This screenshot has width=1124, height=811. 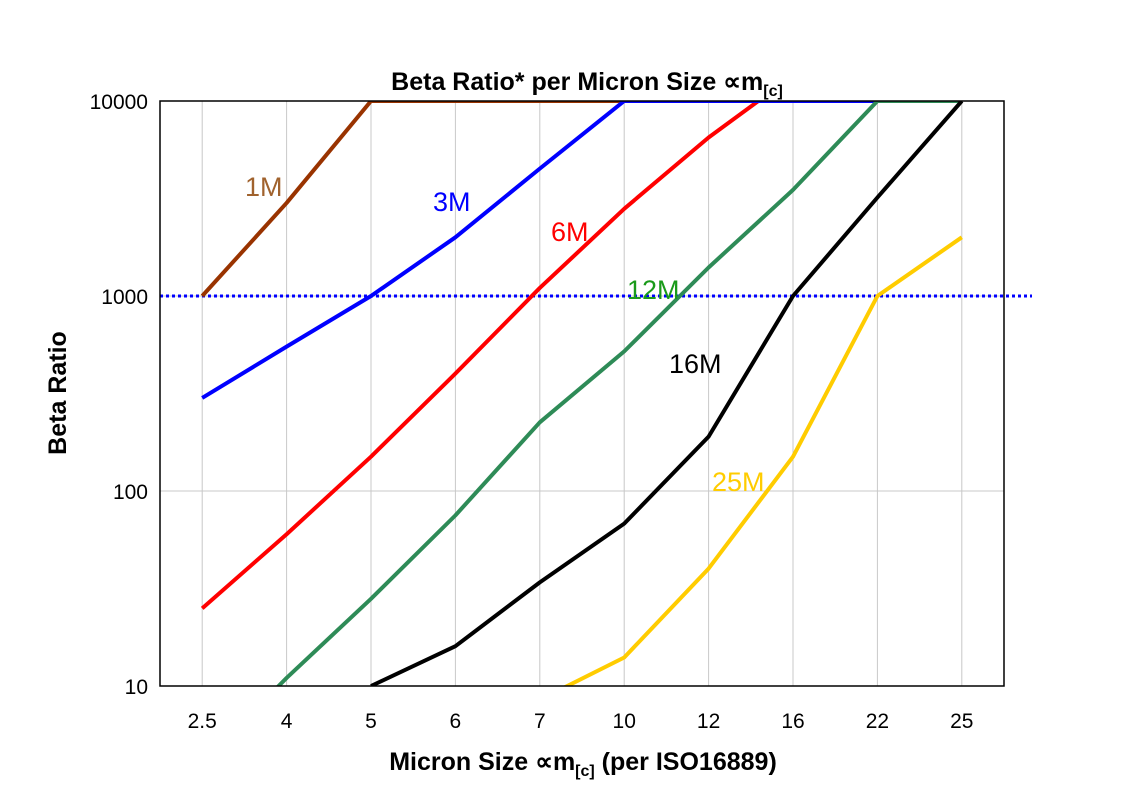 What do you see at coordinates (124, 297) in the screenshot?
I see `y-tick-label: 1000` at bounding box center [124, 297].